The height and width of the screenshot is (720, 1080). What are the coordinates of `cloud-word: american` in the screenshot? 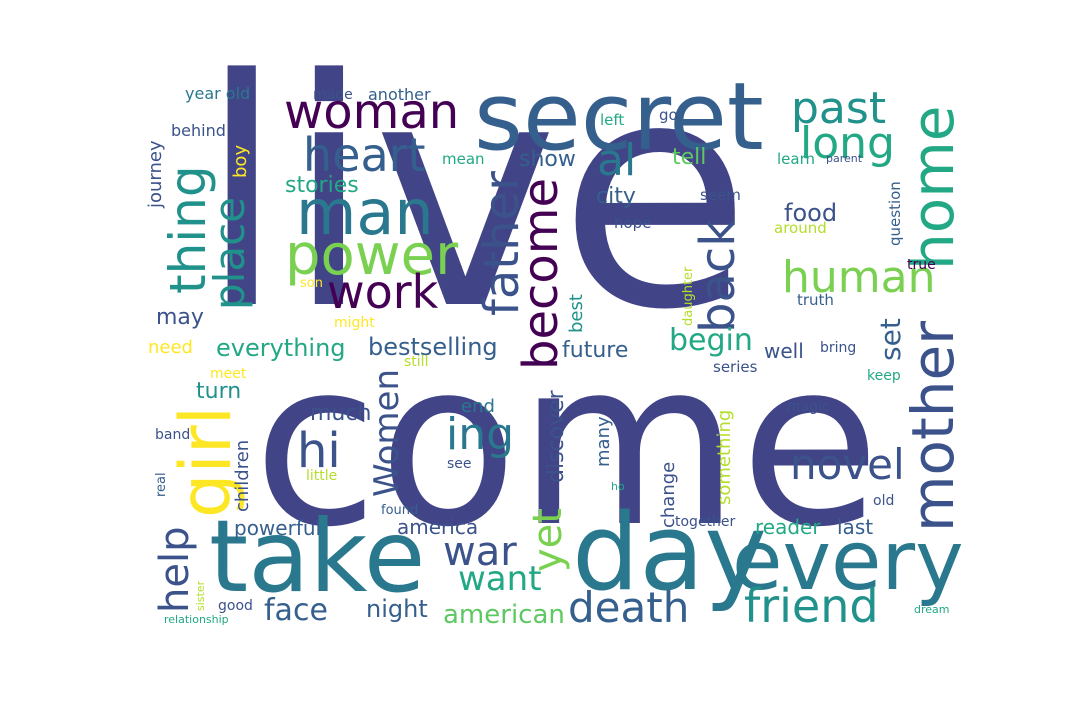 It's located at (504, 615).